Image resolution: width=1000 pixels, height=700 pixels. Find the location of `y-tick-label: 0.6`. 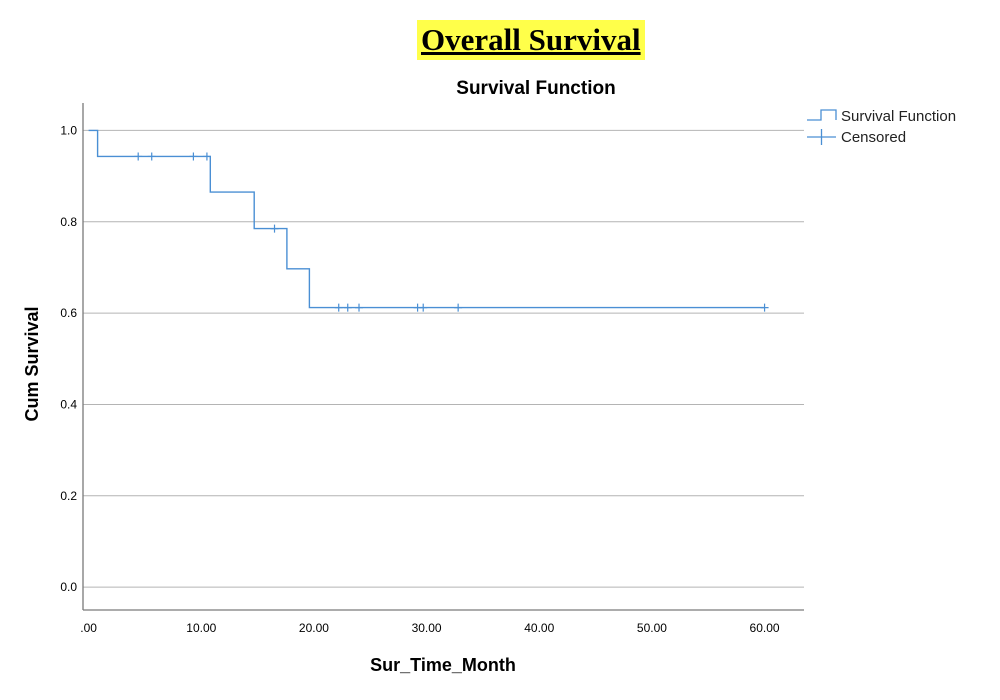

y-tick-label: 0.6 is located at coordinates (68, 313).